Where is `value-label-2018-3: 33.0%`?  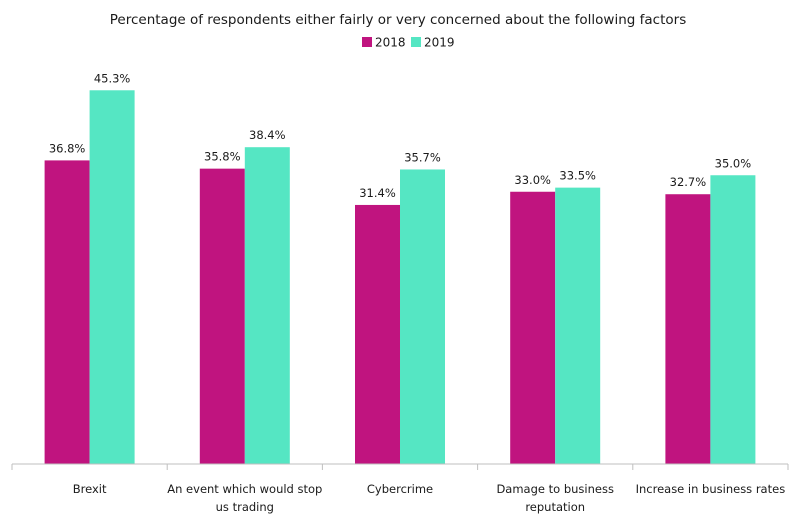 value-label-2018-3: 33.0% is located at coordinates (532, 180).